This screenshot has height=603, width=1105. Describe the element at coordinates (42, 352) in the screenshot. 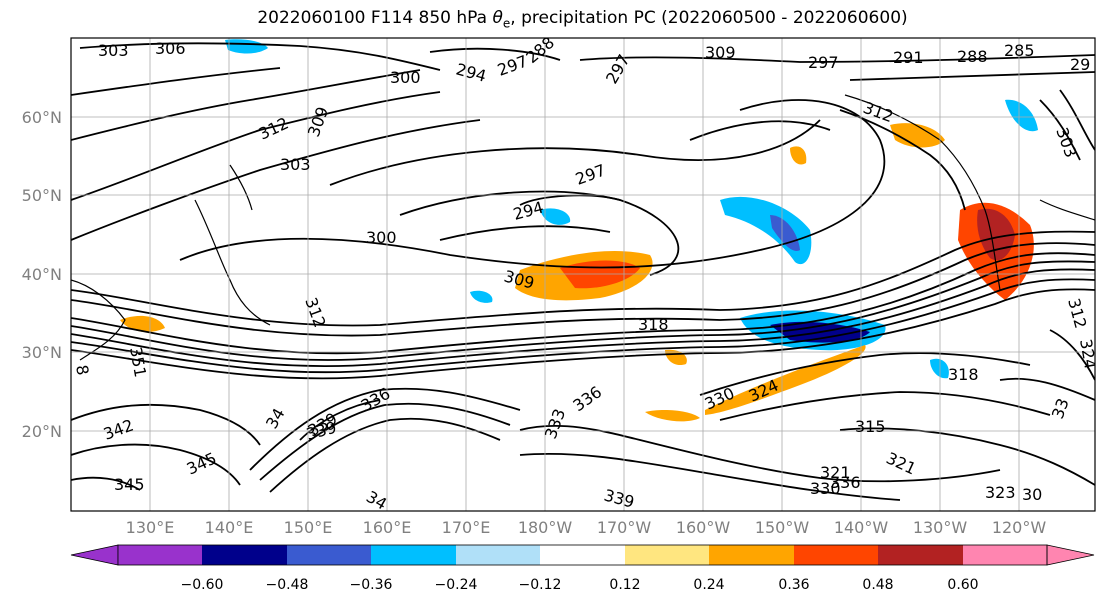

I see `lat-label: 30°N` at that location.